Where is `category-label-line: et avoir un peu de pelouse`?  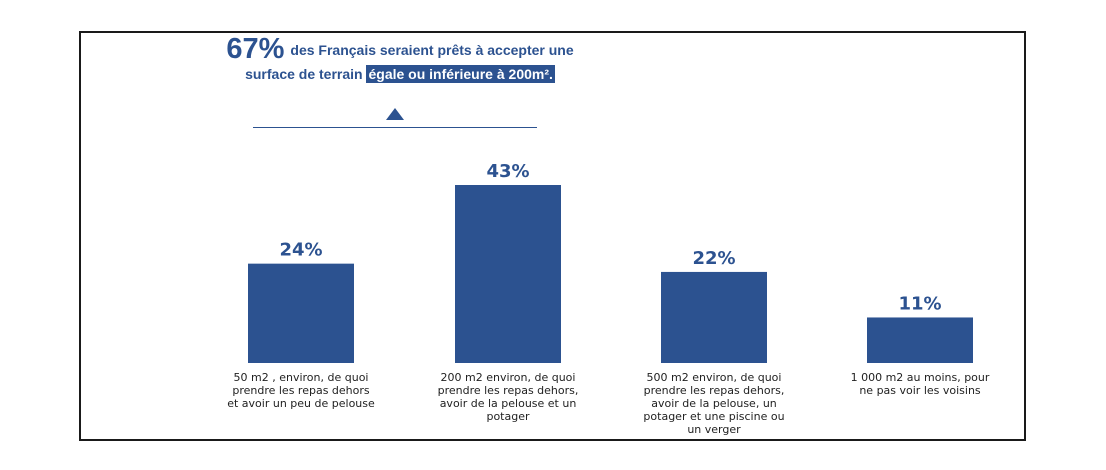 category-label-line: et avoir un peu de pelouse is located at coordinates (301, 403).